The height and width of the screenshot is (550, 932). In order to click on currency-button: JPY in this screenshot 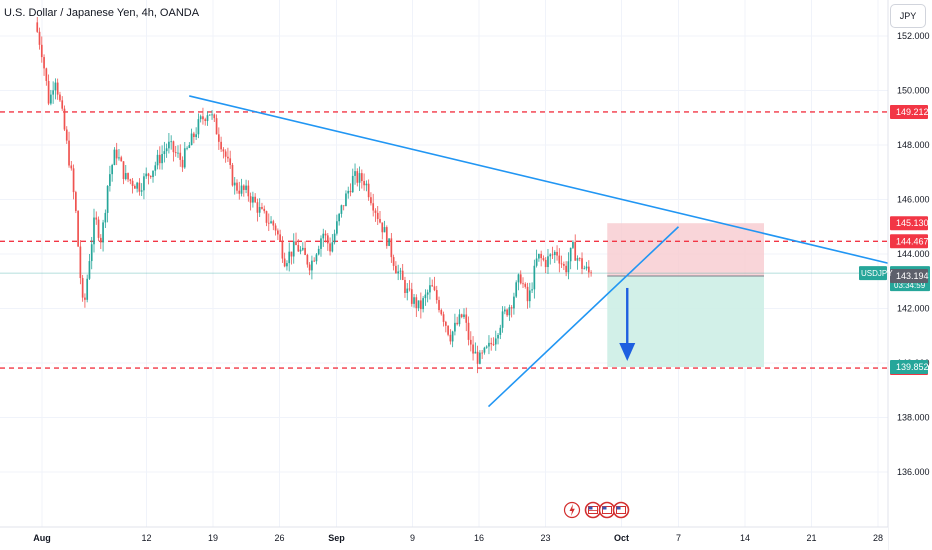, I will do `click(908, 16)`.